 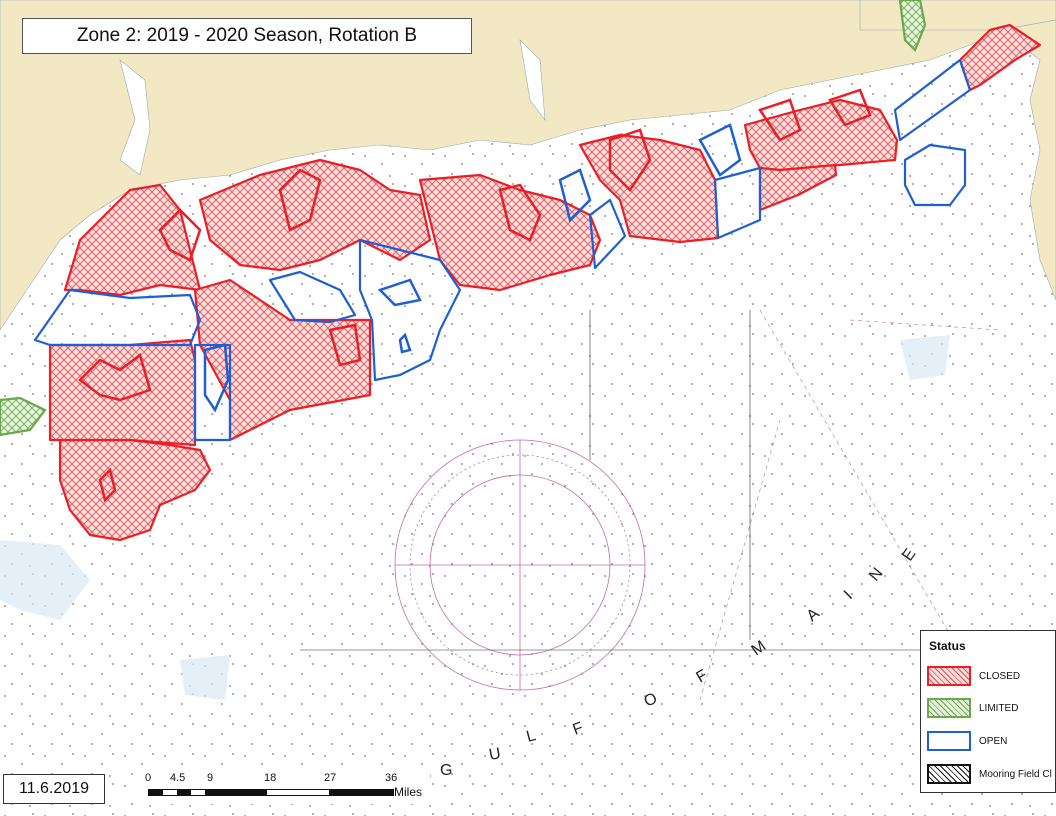 What do you see at coordinates (520, 565) in the screenshot?
I see `compass-rose` at bounding box center [520, 565].